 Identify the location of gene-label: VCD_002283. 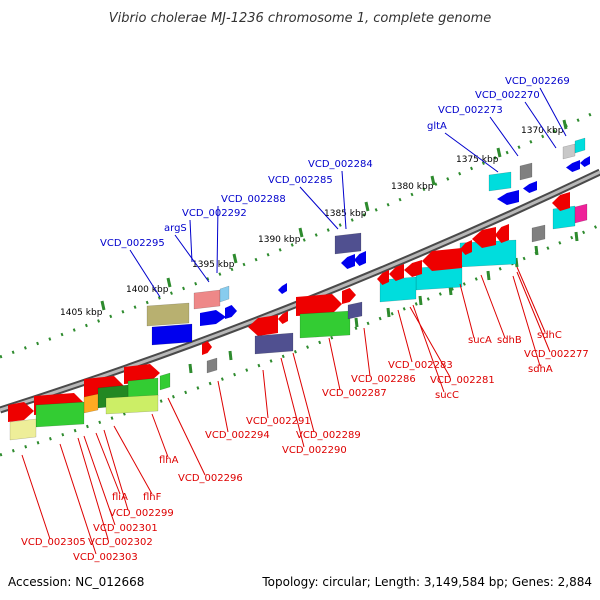
(420, 365).